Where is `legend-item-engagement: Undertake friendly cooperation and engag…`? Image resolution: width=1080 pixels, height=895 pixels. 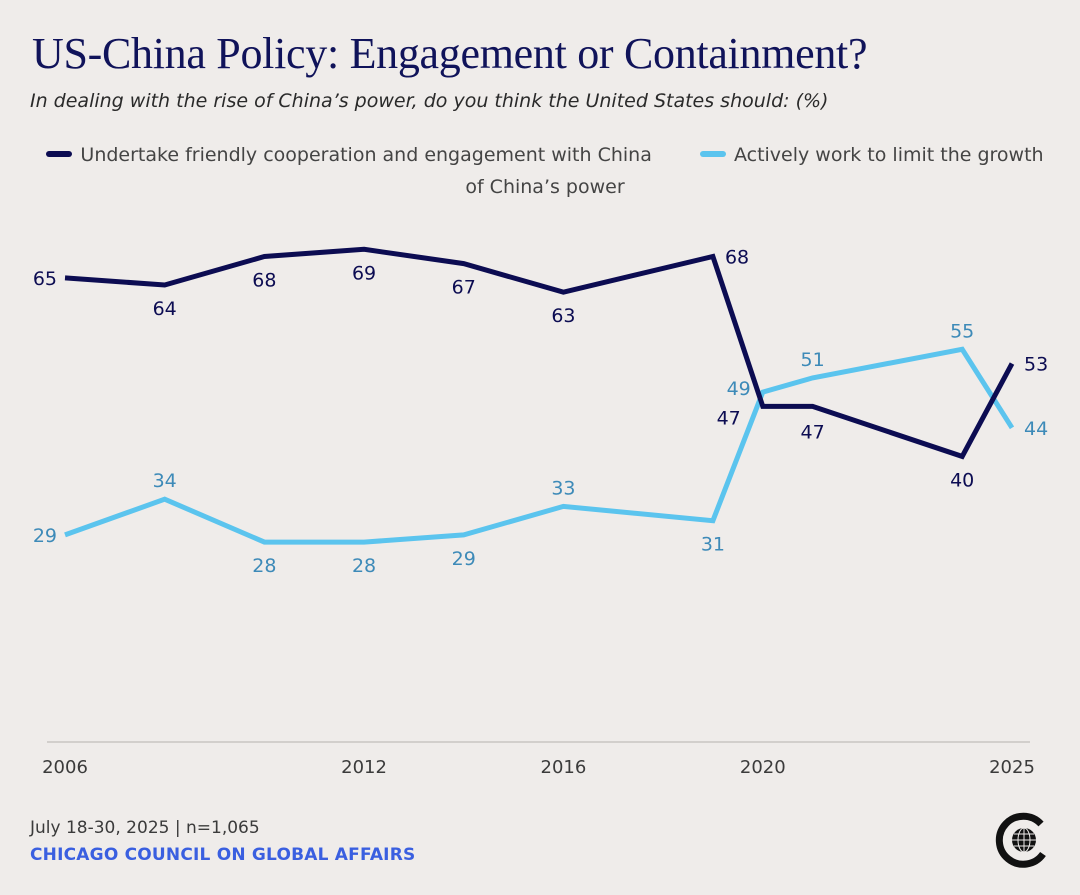
legend-item-engagement: Undertake friendly cooperation and engag… is located at coordinates (352, 155).